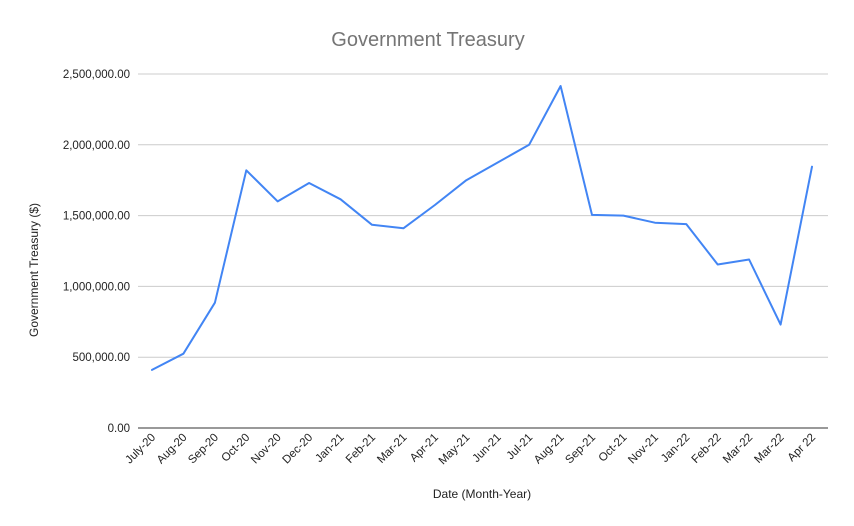 This screenshot has width=854, height=526. Describe the element at coordinates (486, 448) in the screenshot. I see `x-tick-label: Jun-21` at that location.